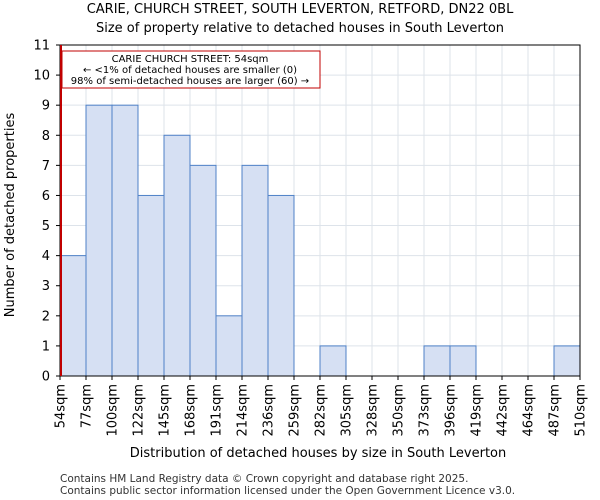  Describe the element at coordinates (41, 46) in the screenshot. I see `y-tick-label: 11` at that location.